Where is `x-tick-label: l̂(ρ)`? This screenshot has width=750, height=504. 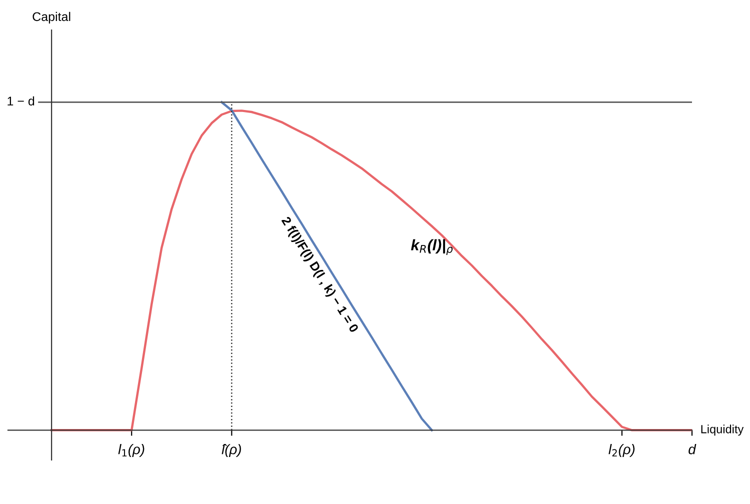 x-tick-label: l̂(ρ) is located at coordinates (231, 451).